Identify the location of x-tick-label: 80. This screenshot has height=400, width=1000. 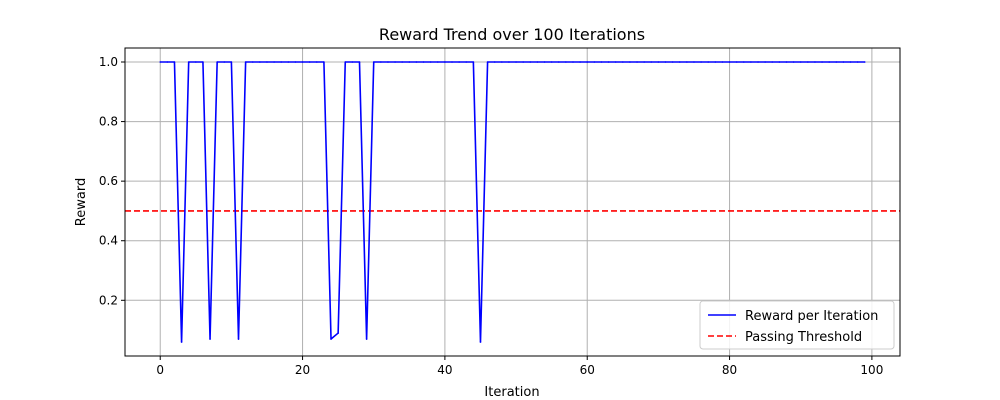
(729, 370).